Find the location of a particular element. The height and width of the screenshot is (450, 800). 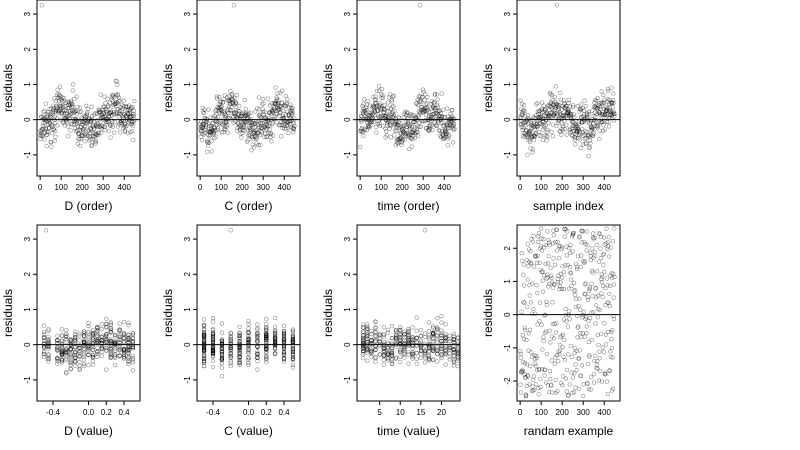

x-tick-label: 400 is located at coordinates (605, 412).